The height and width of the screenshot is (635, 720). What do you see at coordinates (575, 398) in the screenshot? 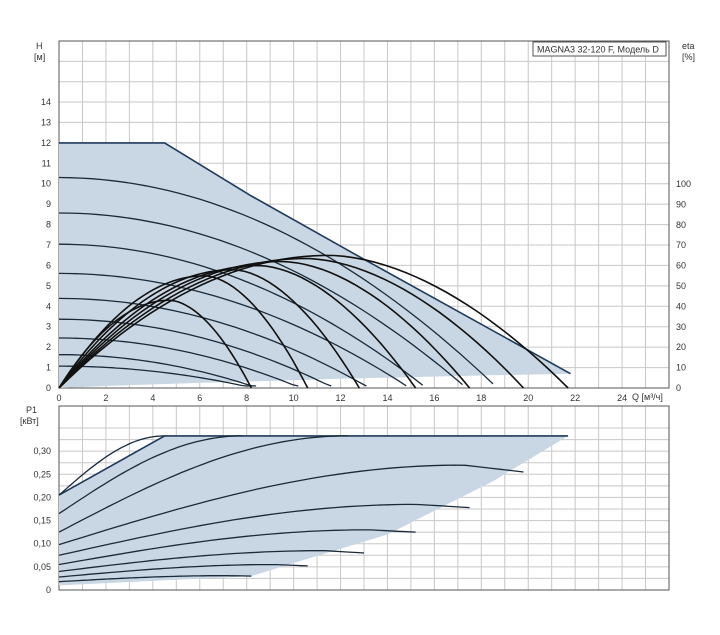
I see `x-tick-label: 22` at bounding box center [575, 398].